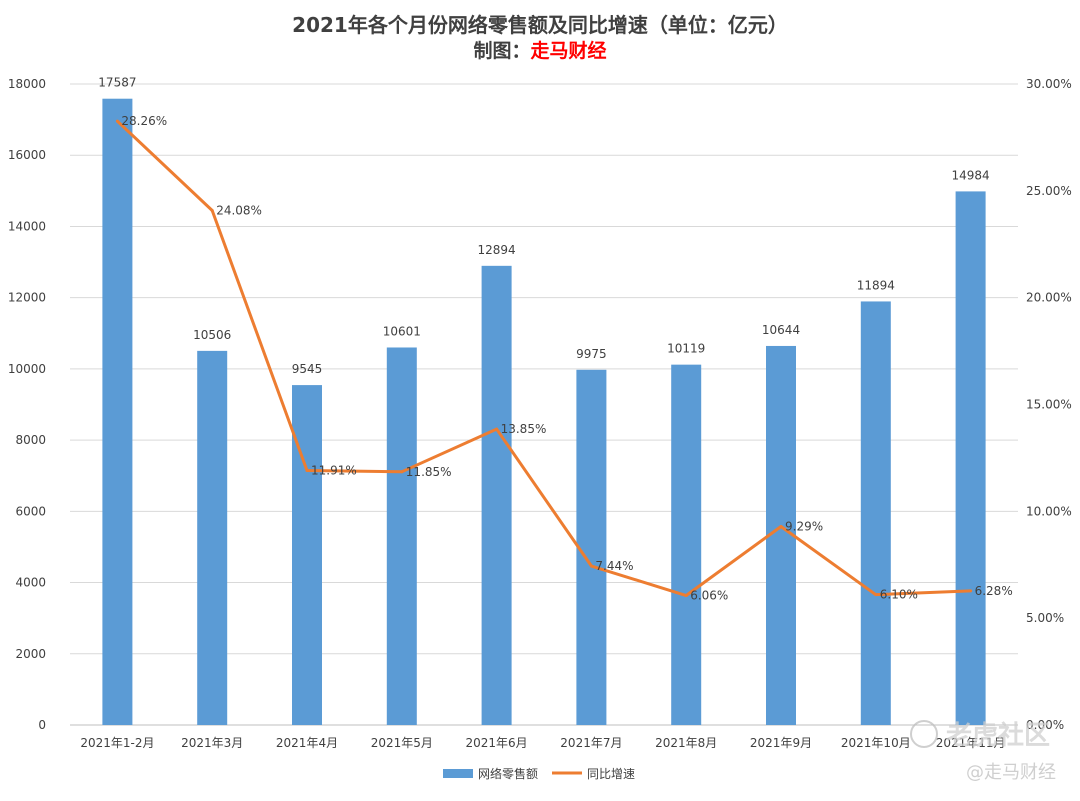 Image resolution: width=1080 pixels, height=801 pixels. Describe the element at coordinates (804, 527) in the screenshot. I see `line-data-label: 9.29%` at that location.